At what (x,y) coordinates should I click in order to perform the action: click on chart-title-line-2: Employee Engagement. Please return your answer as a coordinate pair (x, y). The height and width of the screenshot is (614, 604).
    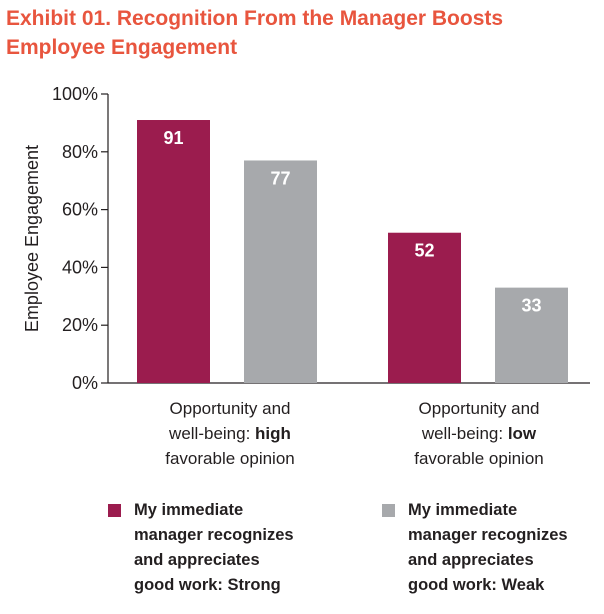
    Looking at the image, I should click on (122, 47).